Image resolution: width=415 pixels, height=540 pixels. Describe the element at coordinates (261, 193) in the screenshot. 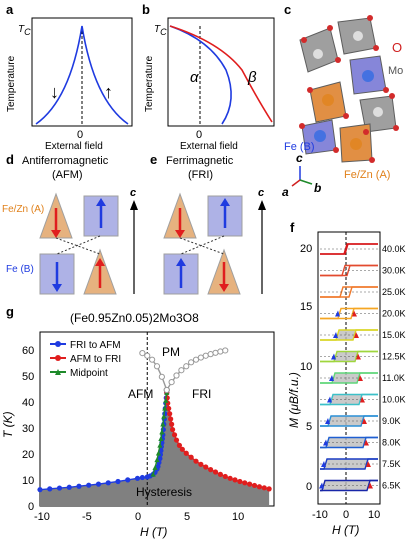

I see `panel-e-c-label: c` at that location.